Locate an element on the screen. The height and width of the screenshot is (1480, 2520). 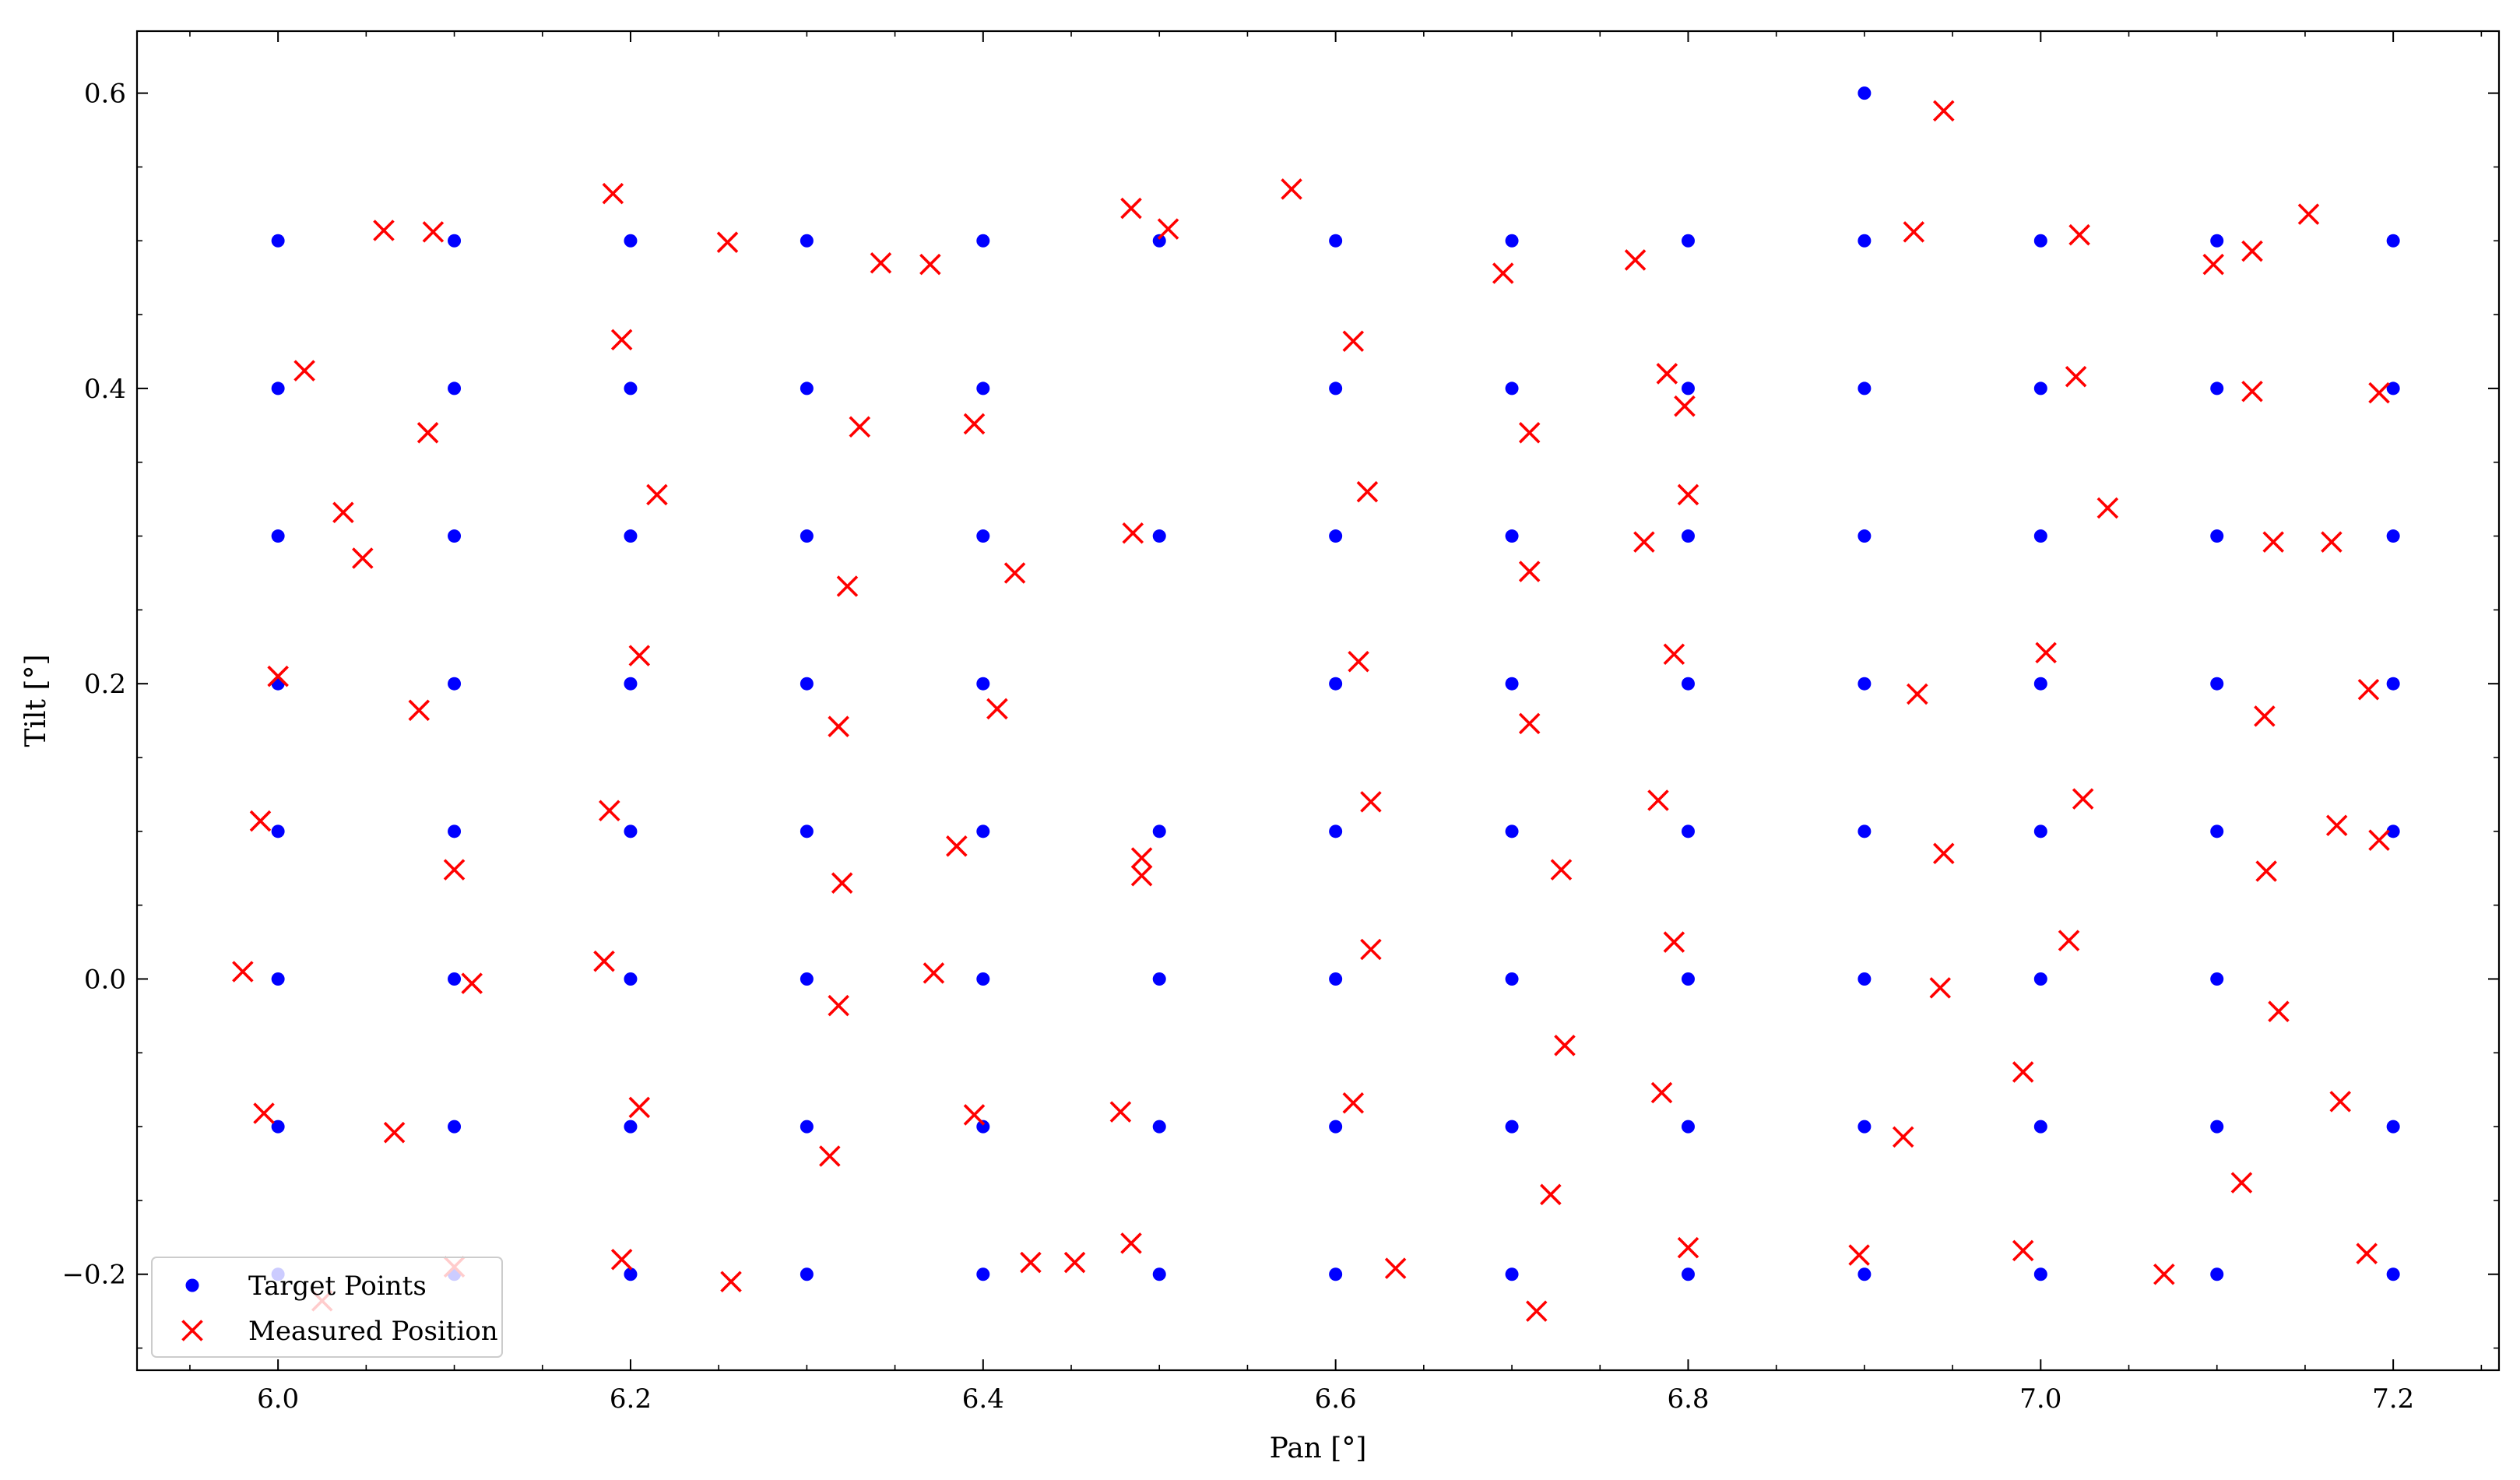
x-tick-label: 6.4 is located at coordinates (983, 1399).